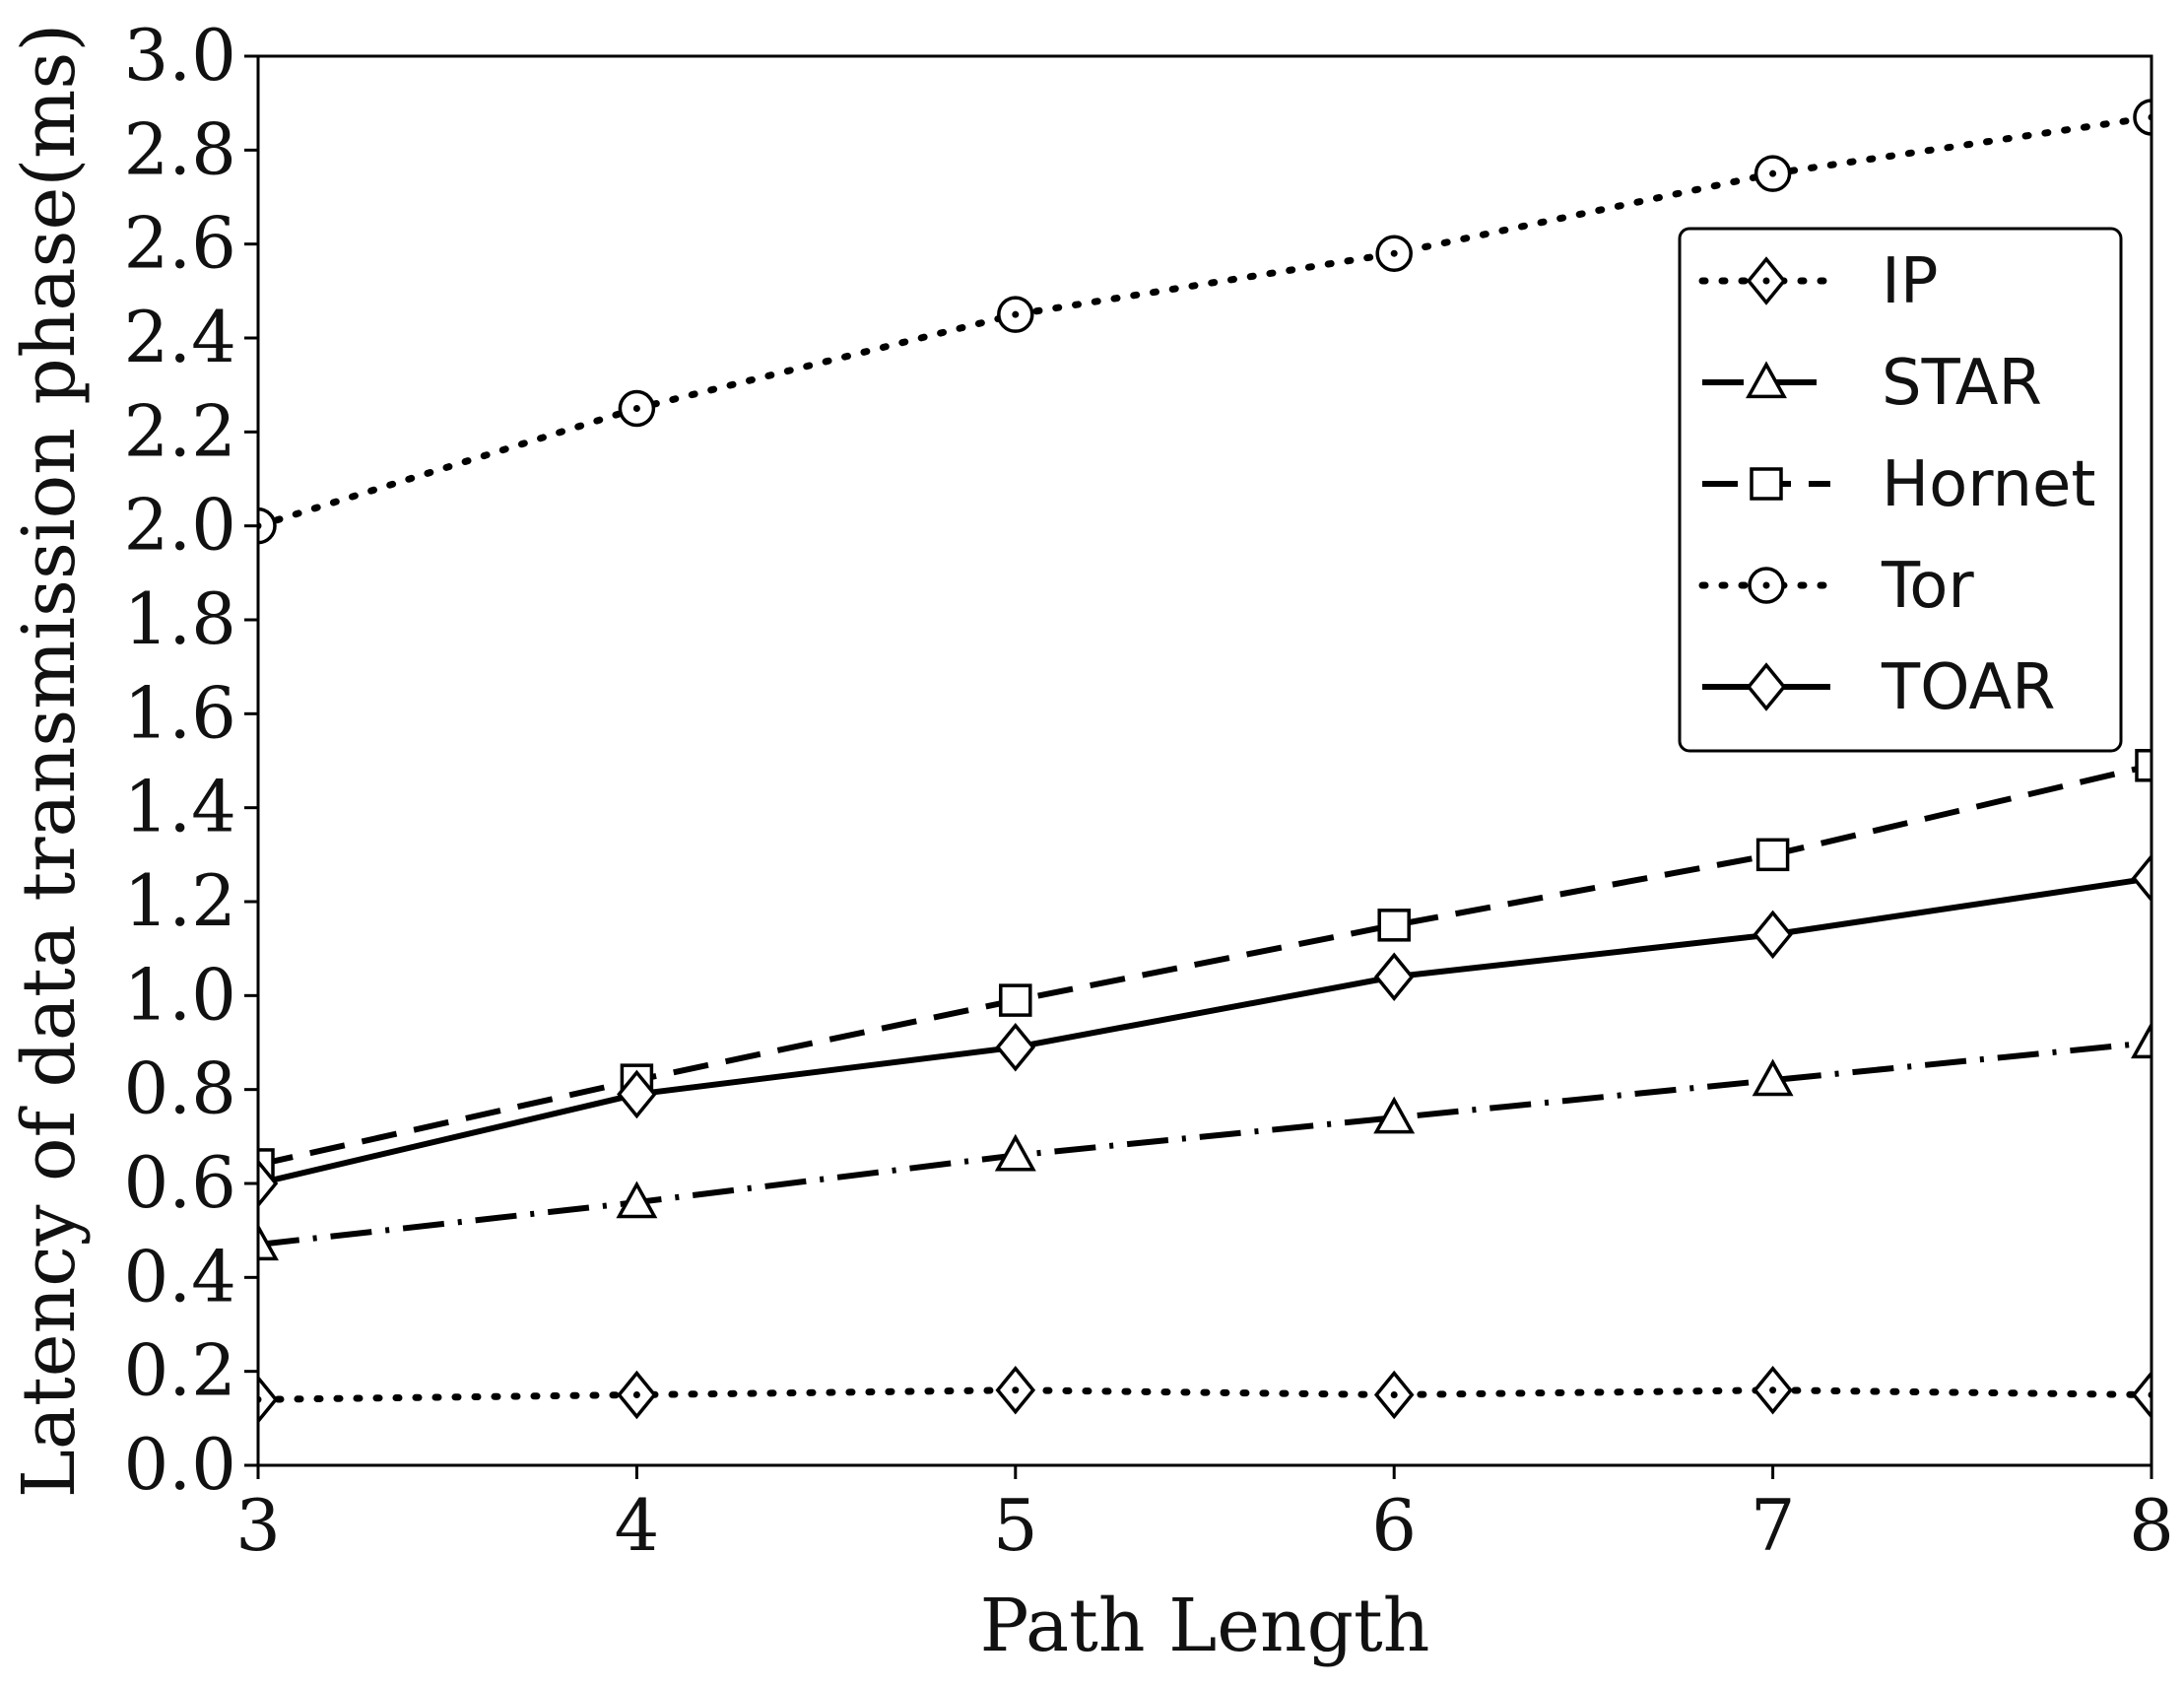 The height and width of the screenshot is (1688, 2184). What do you see at coordinates (1016, 314) in the screenshot?
I see `data-point-tor-5-center` at bounding box center [1016, 314].